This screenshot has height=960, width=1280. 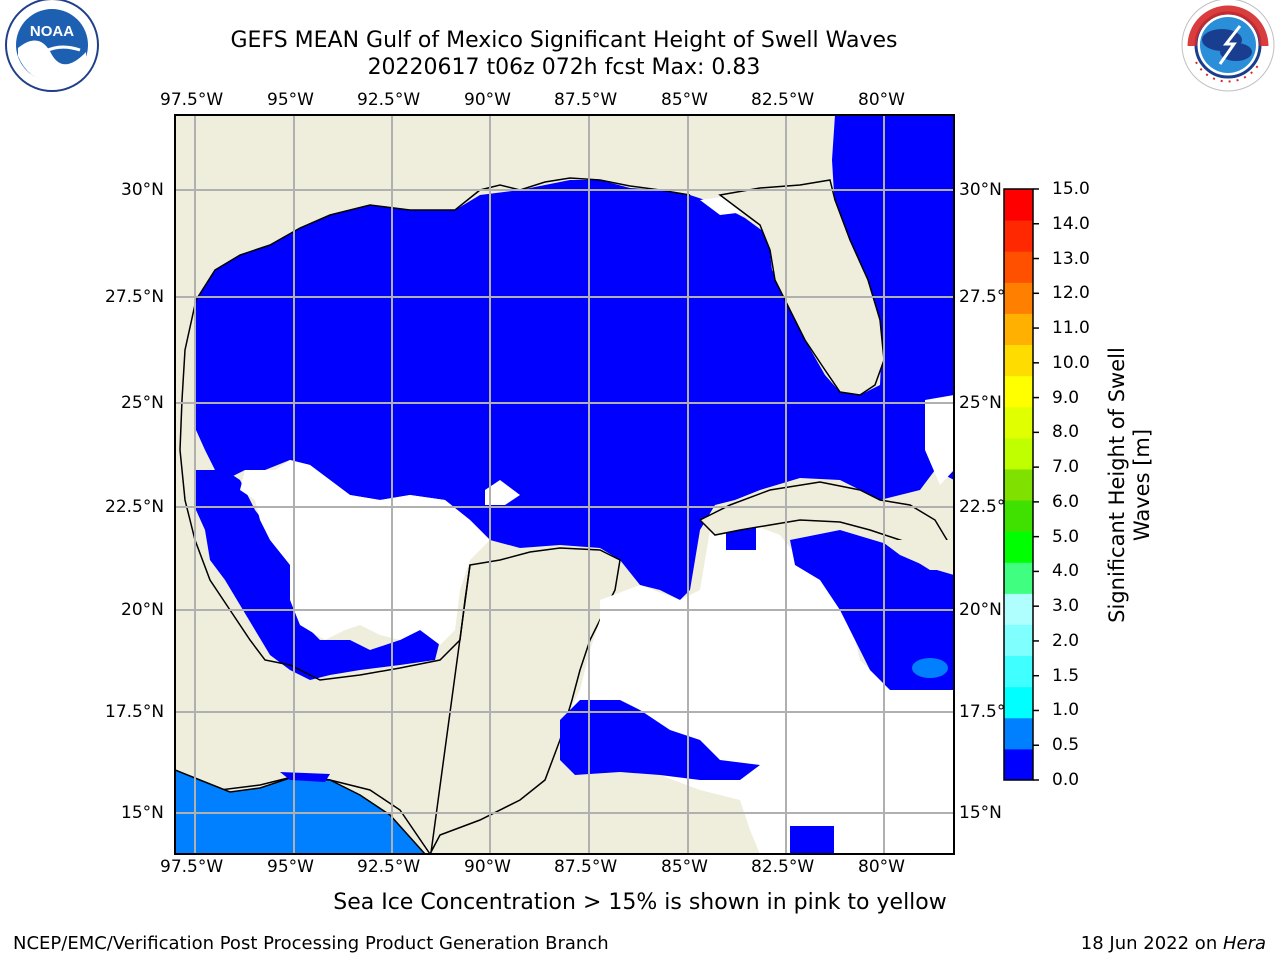 I want to click on colorbar-tick-label: 7.0, so click(x=1066, y=467).